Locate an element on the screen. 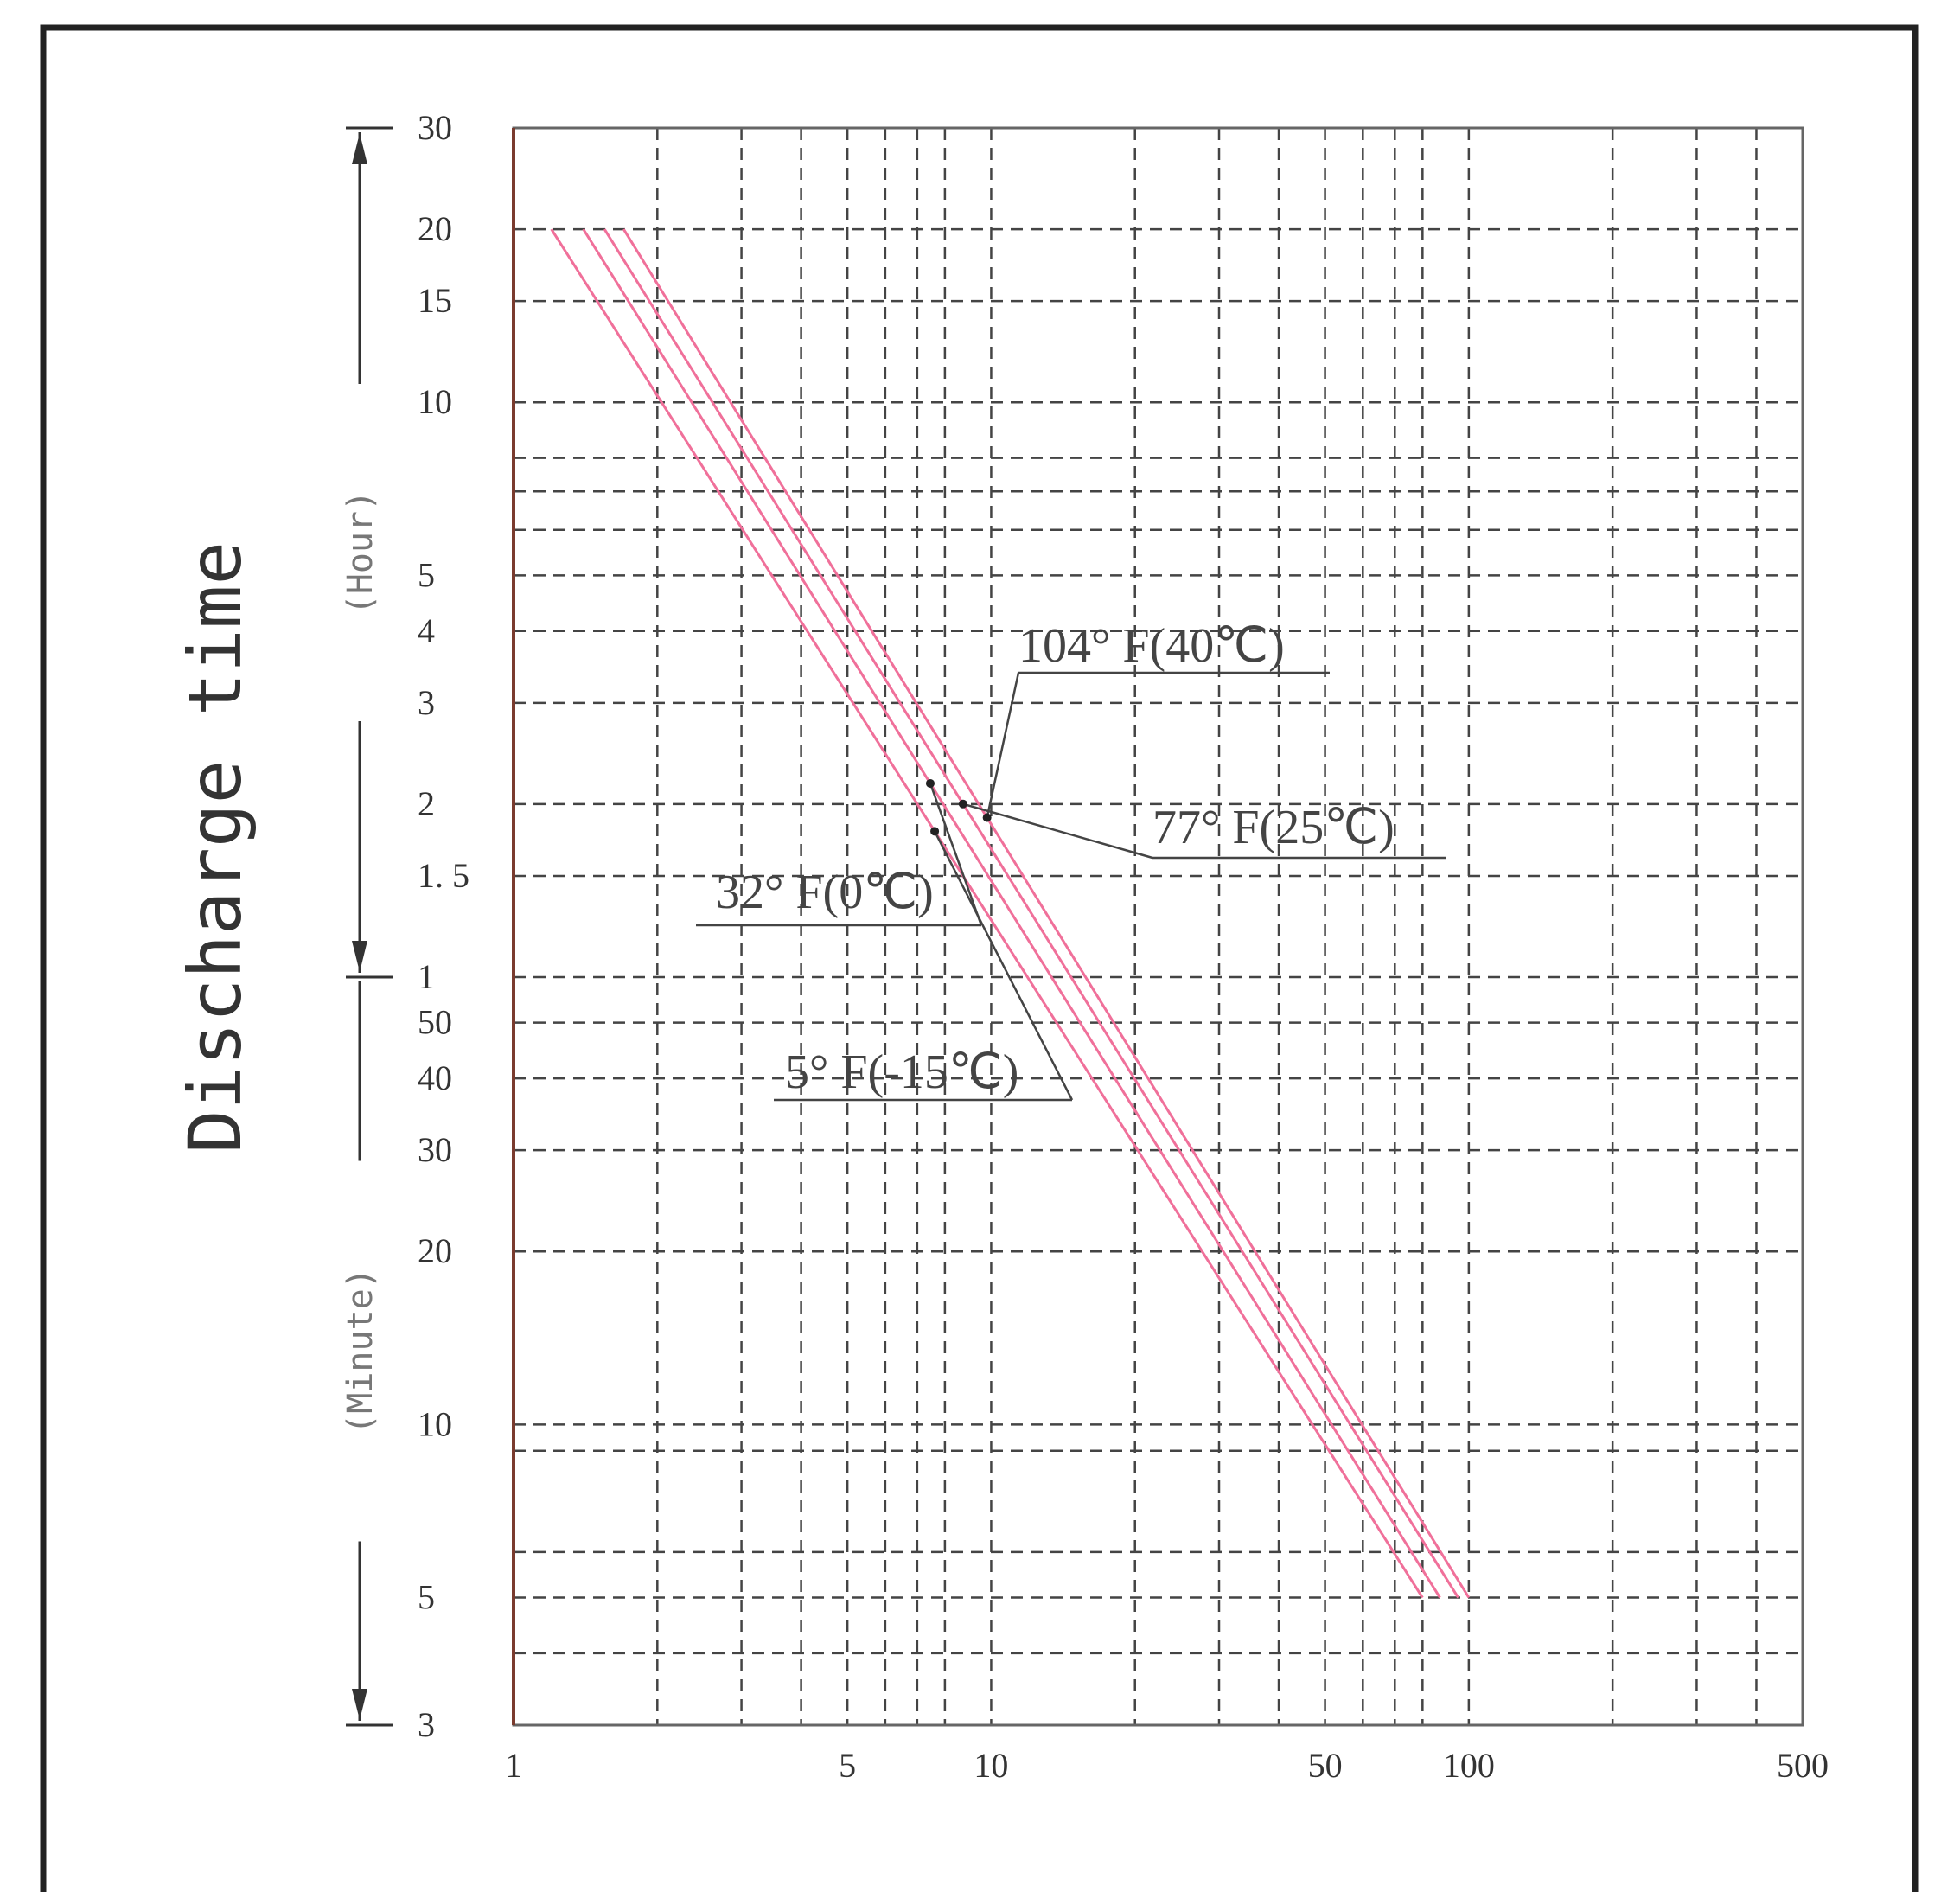 This screenshot has width=1960, height=1892. y-tick-label: 40 is located at coordinates (435, 1077).